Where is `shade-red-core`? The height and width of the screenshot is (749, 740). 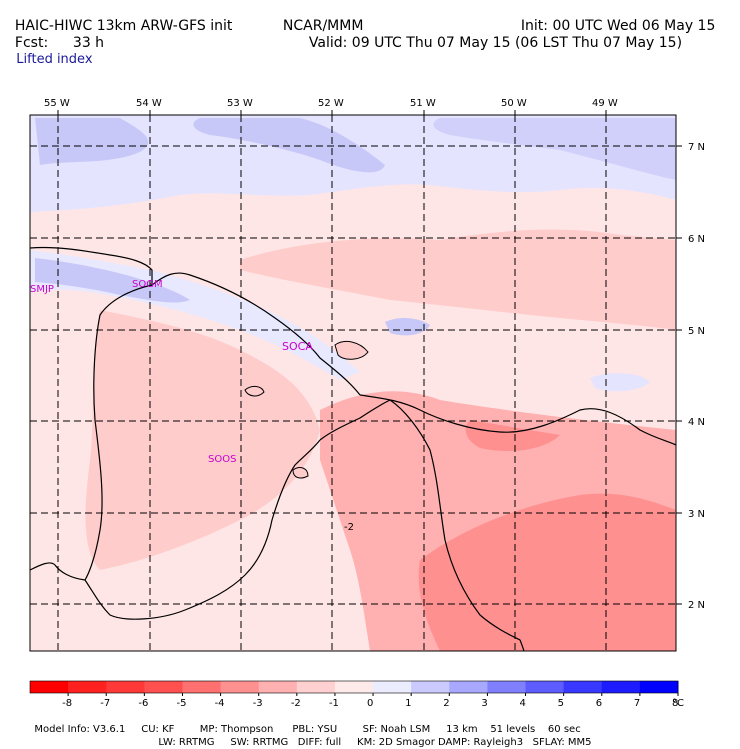 shade-red-core is located at coordinates (547, 572).